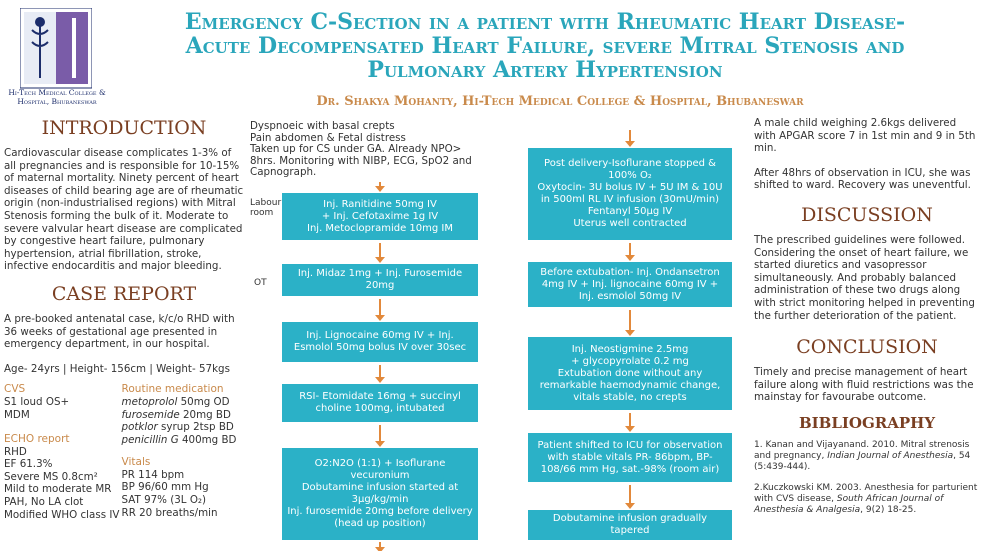  Describe the element at coordinates (260, 283) in the screenshot. I see `flow-label: OT` at that location.